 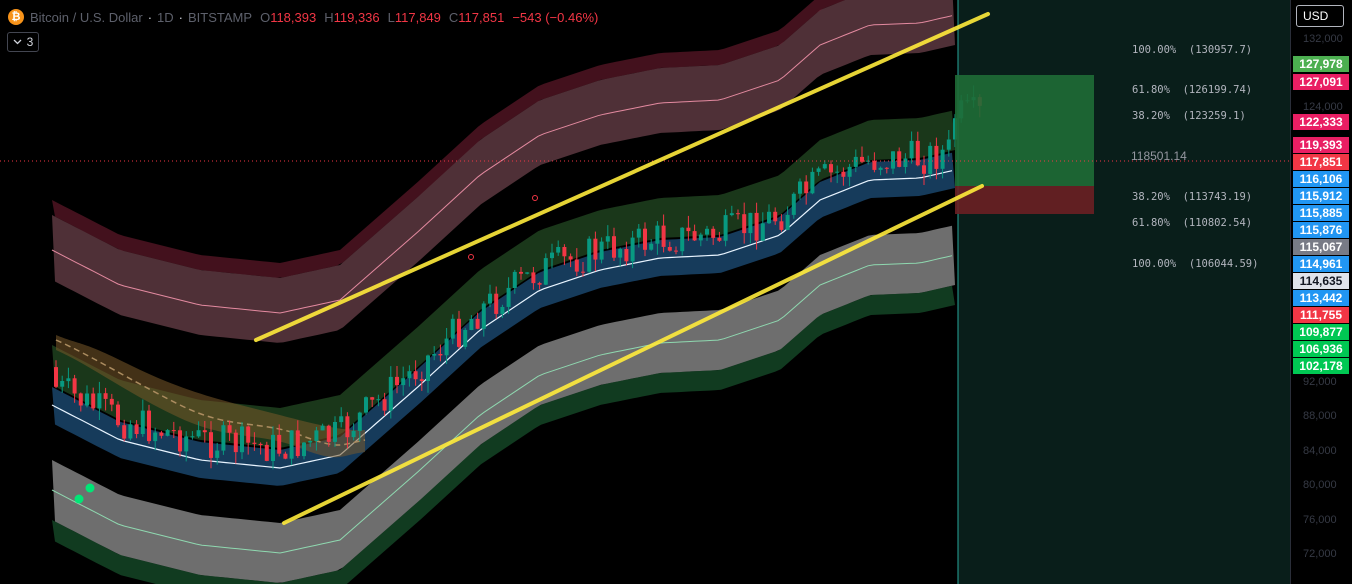 I want to click on currency-button: USD, so click(x=1320, y=16).